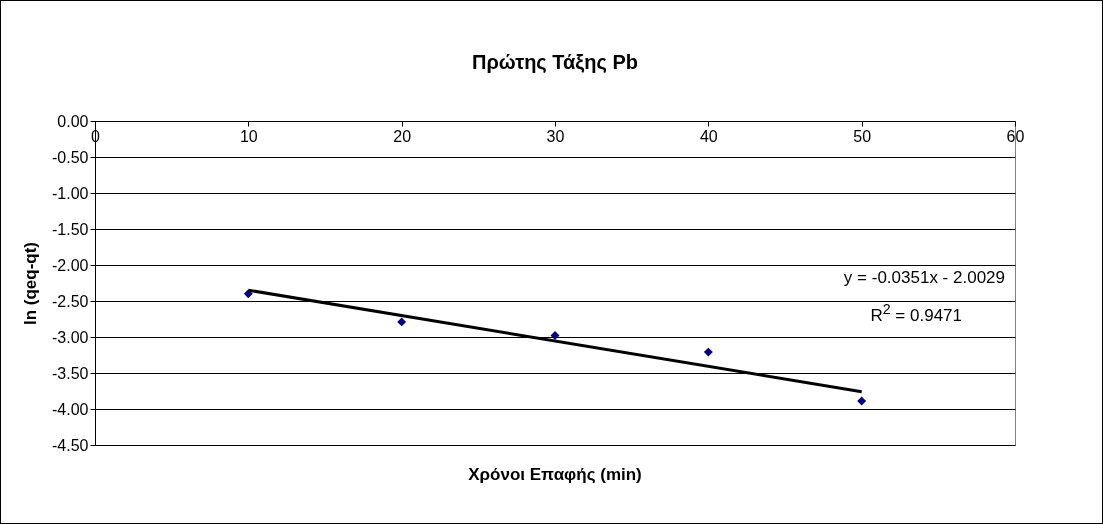 This screenshot has height=524, width=1103. I want to click on y-tick-label: 0.00, so click(73, 121).